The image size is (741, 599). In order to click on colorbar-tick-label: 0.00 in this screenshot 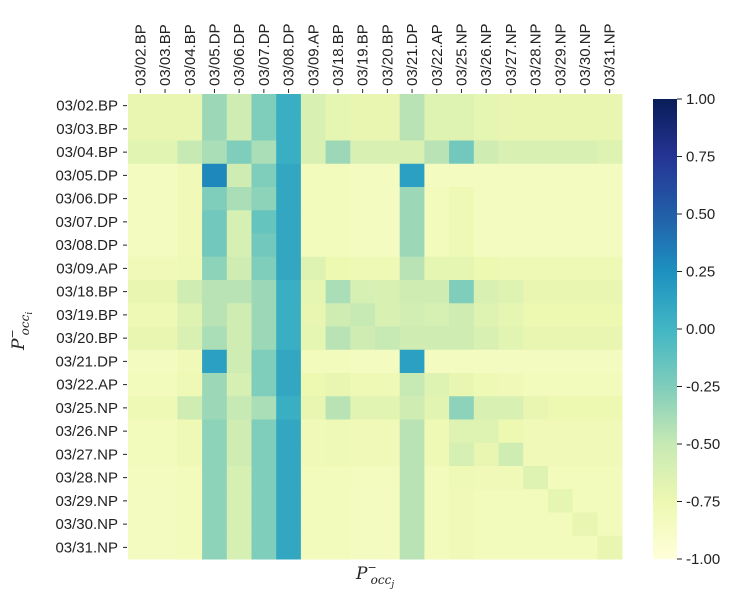, I will do `click(700, 329)`.